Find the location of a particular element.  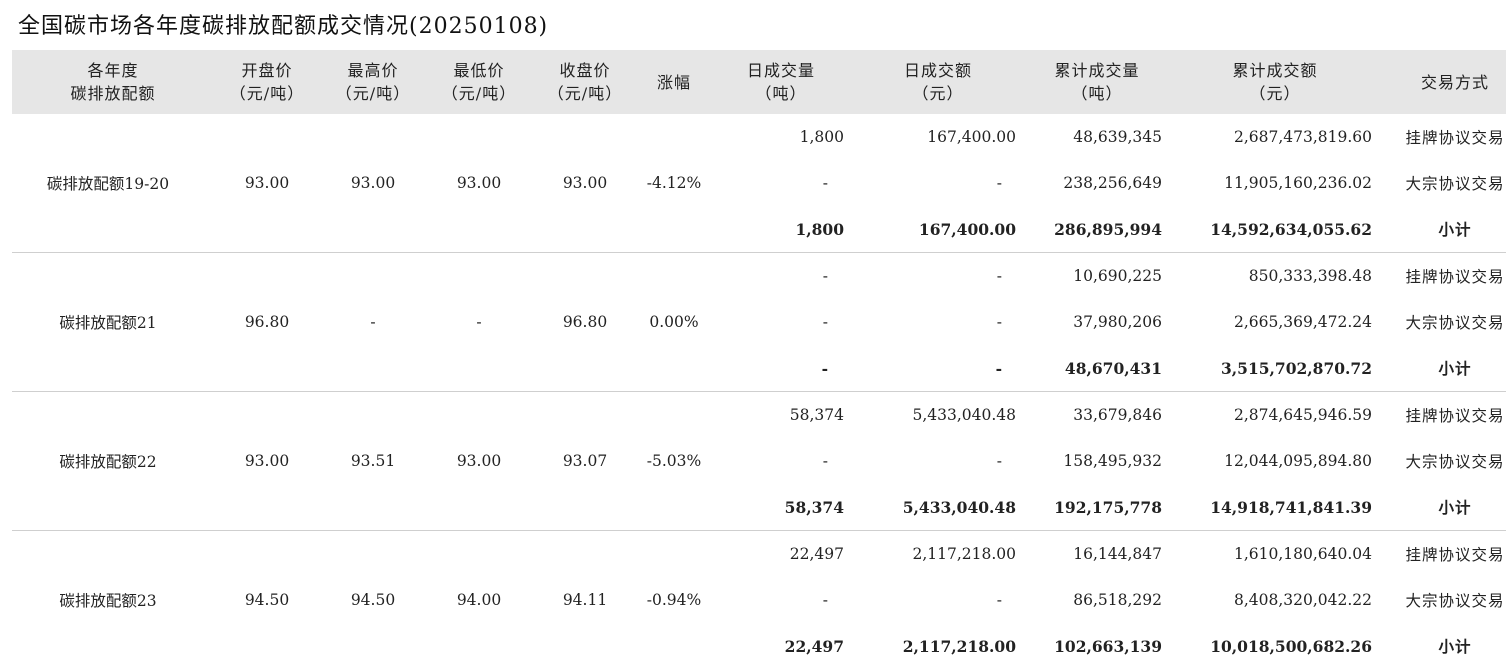

cumulative-amount: 11,905,160,236.02 is located at coordinates (1275, 183).